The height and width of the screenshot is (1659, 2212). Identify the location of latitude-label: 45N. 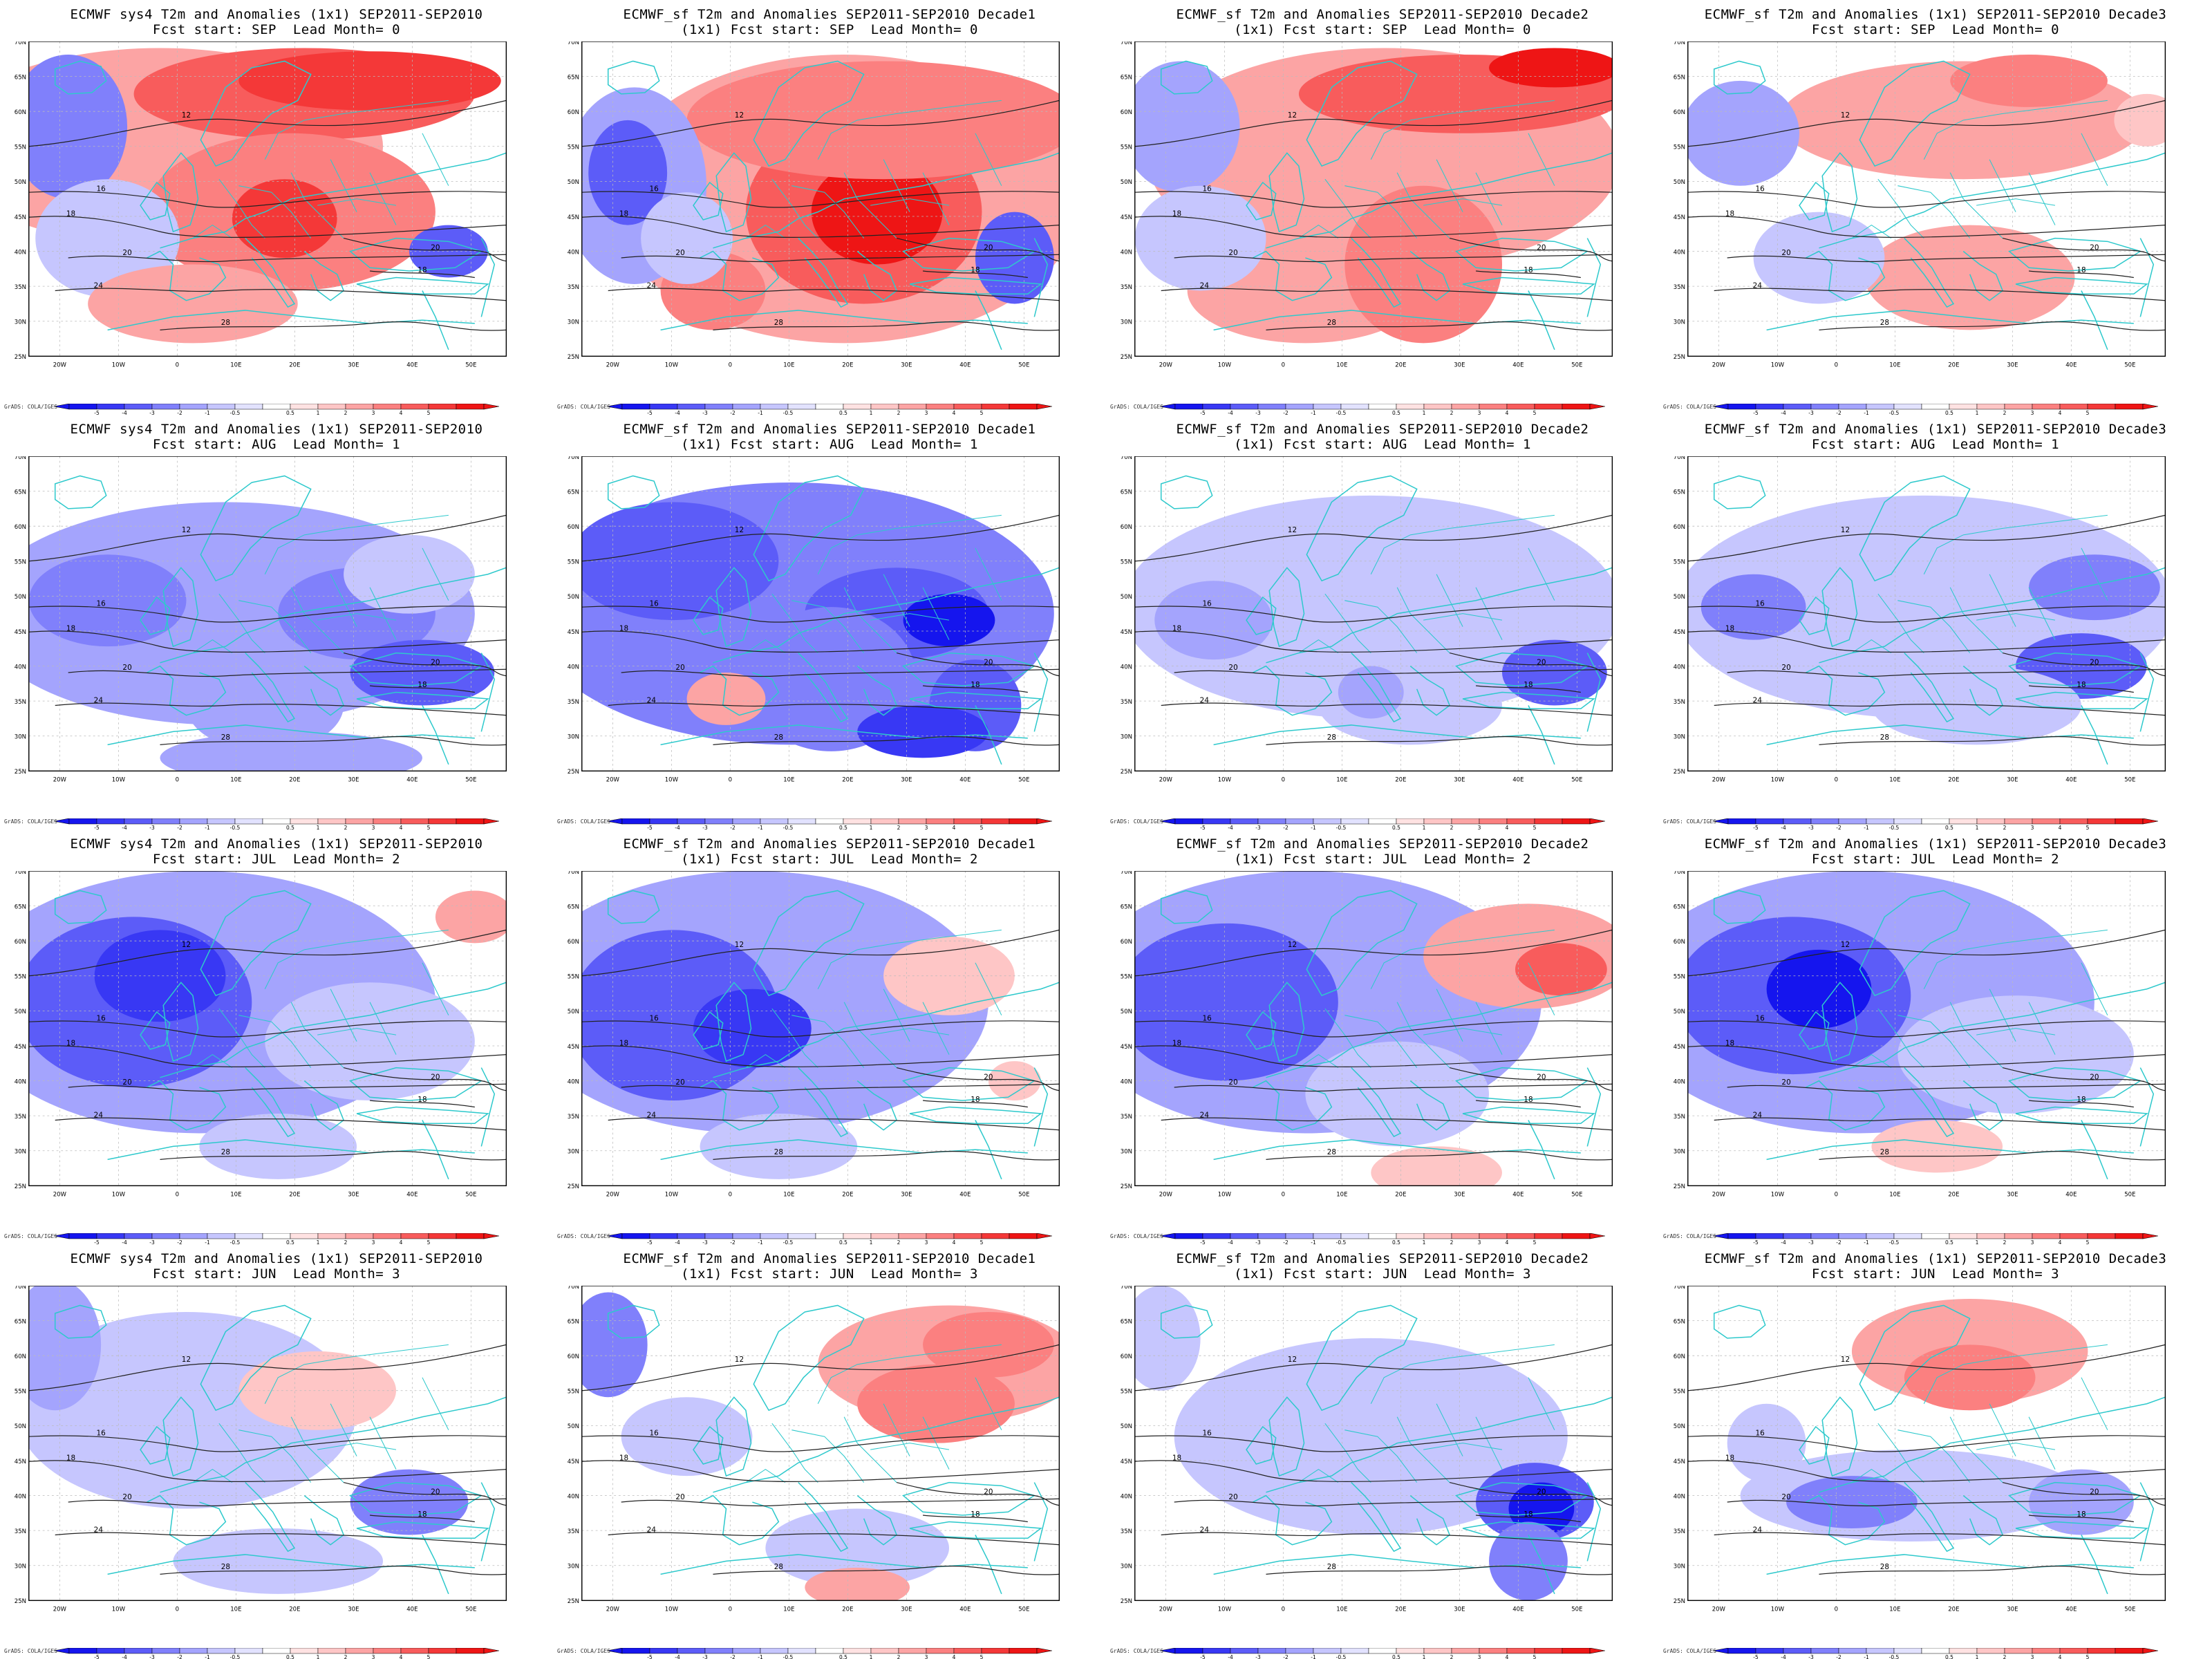
(574, 1462).